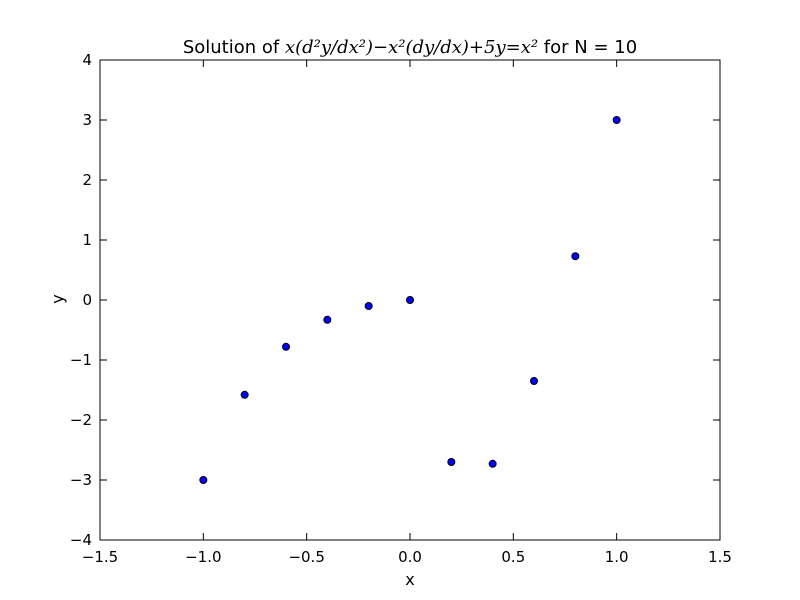  Describe the element at coordinates (587, 47) in the screenshot. I see `chart-title-suffix: for N = 10` at that location.